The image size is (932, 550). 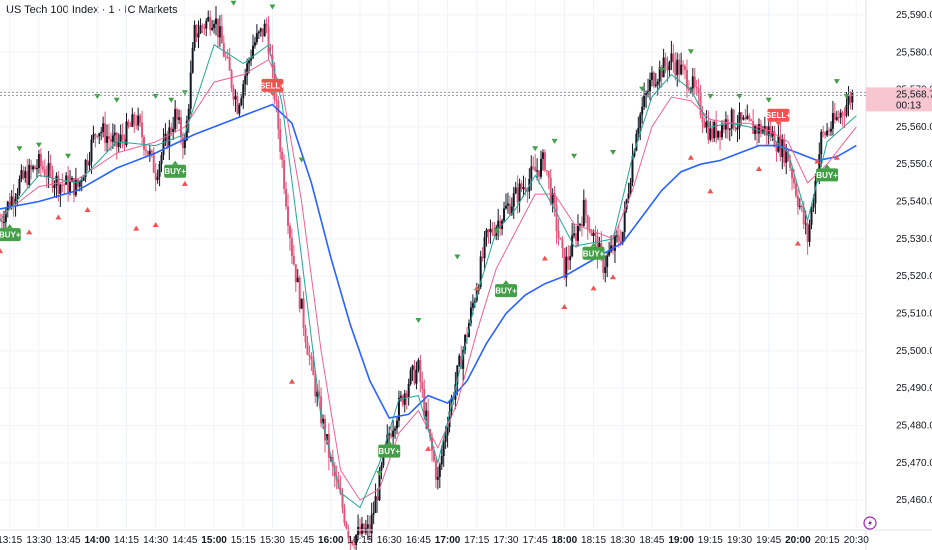 What do you see at coordinates (914, 15) in the screenshot?
I see `price-tick-label: 25,590.00` at bounding box center [914, 15].